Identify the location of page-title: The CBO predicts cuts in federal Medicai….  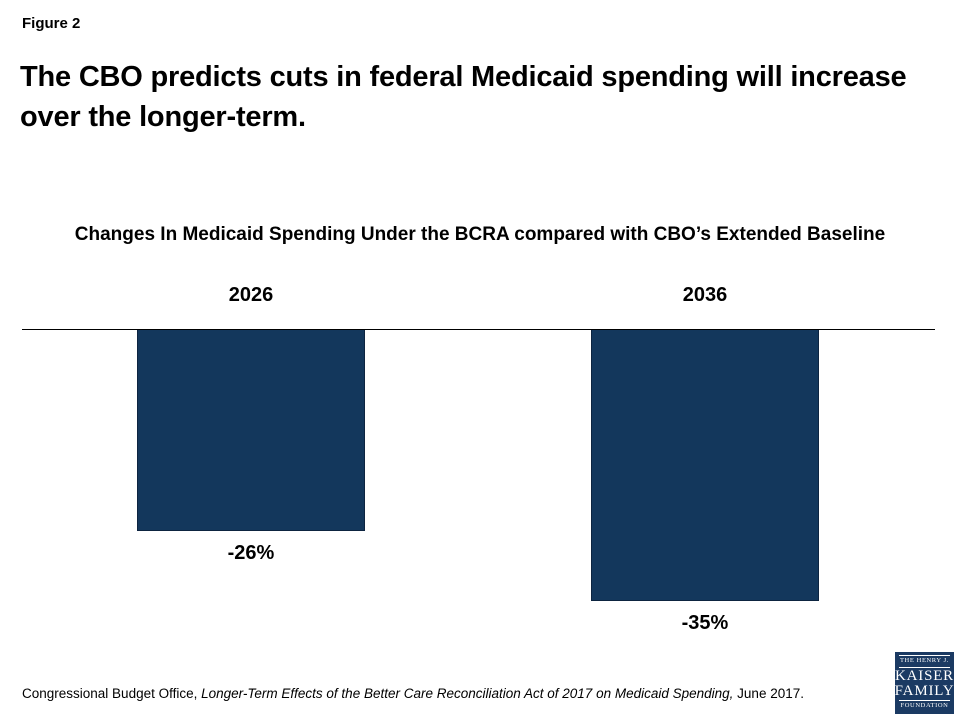
(463, 97).